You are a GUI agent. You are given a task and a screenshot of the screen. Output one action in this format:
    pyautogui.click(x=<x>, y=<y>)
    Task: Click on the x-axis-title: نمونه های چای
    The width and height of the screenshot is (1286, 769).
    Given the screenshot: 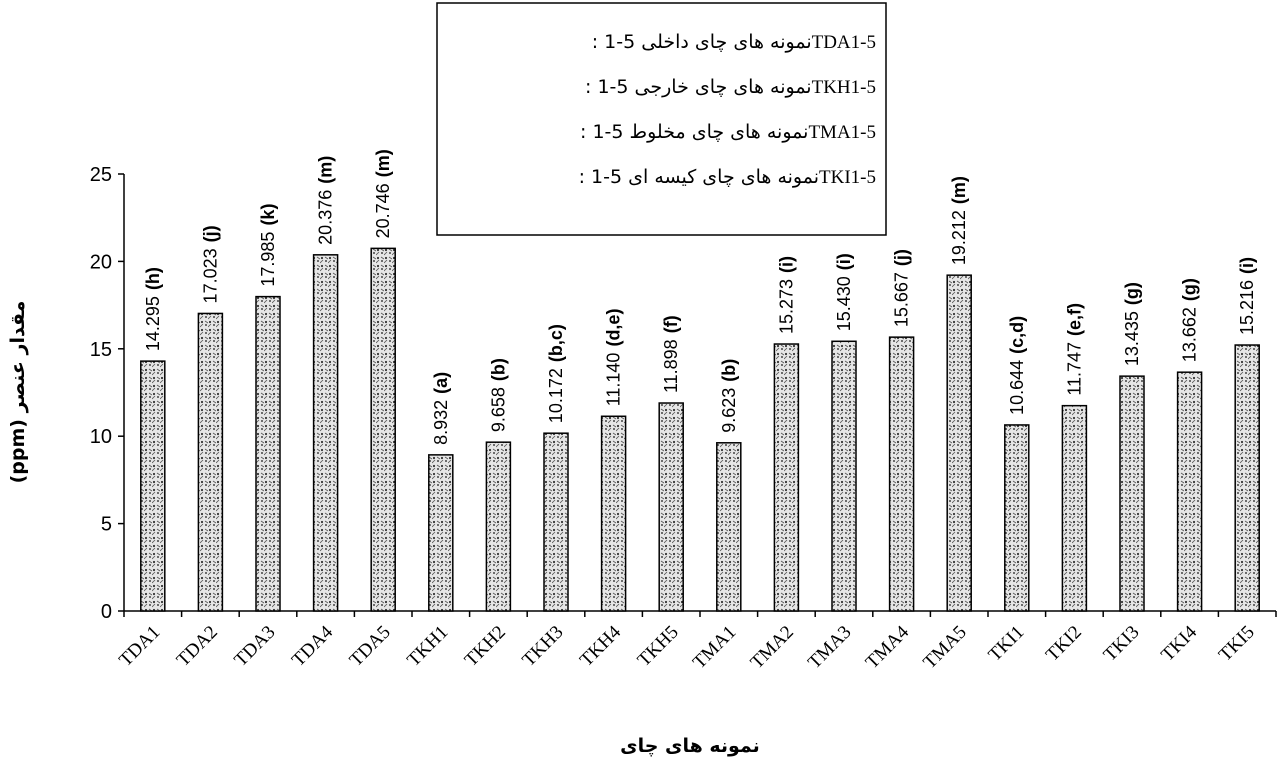 What is the action you would take?
    pyautogui.click(x=690, y=746)
    